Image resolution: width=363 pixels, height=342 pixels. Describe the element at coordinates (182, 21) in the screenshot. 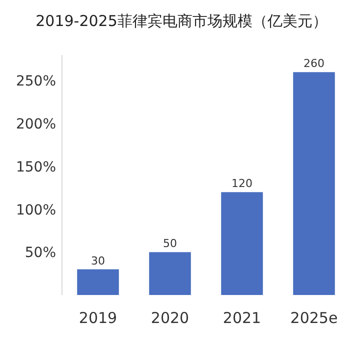

I see `chart-title: 2019-2025菲律宾电商市场规模（亿美元）` at that location.